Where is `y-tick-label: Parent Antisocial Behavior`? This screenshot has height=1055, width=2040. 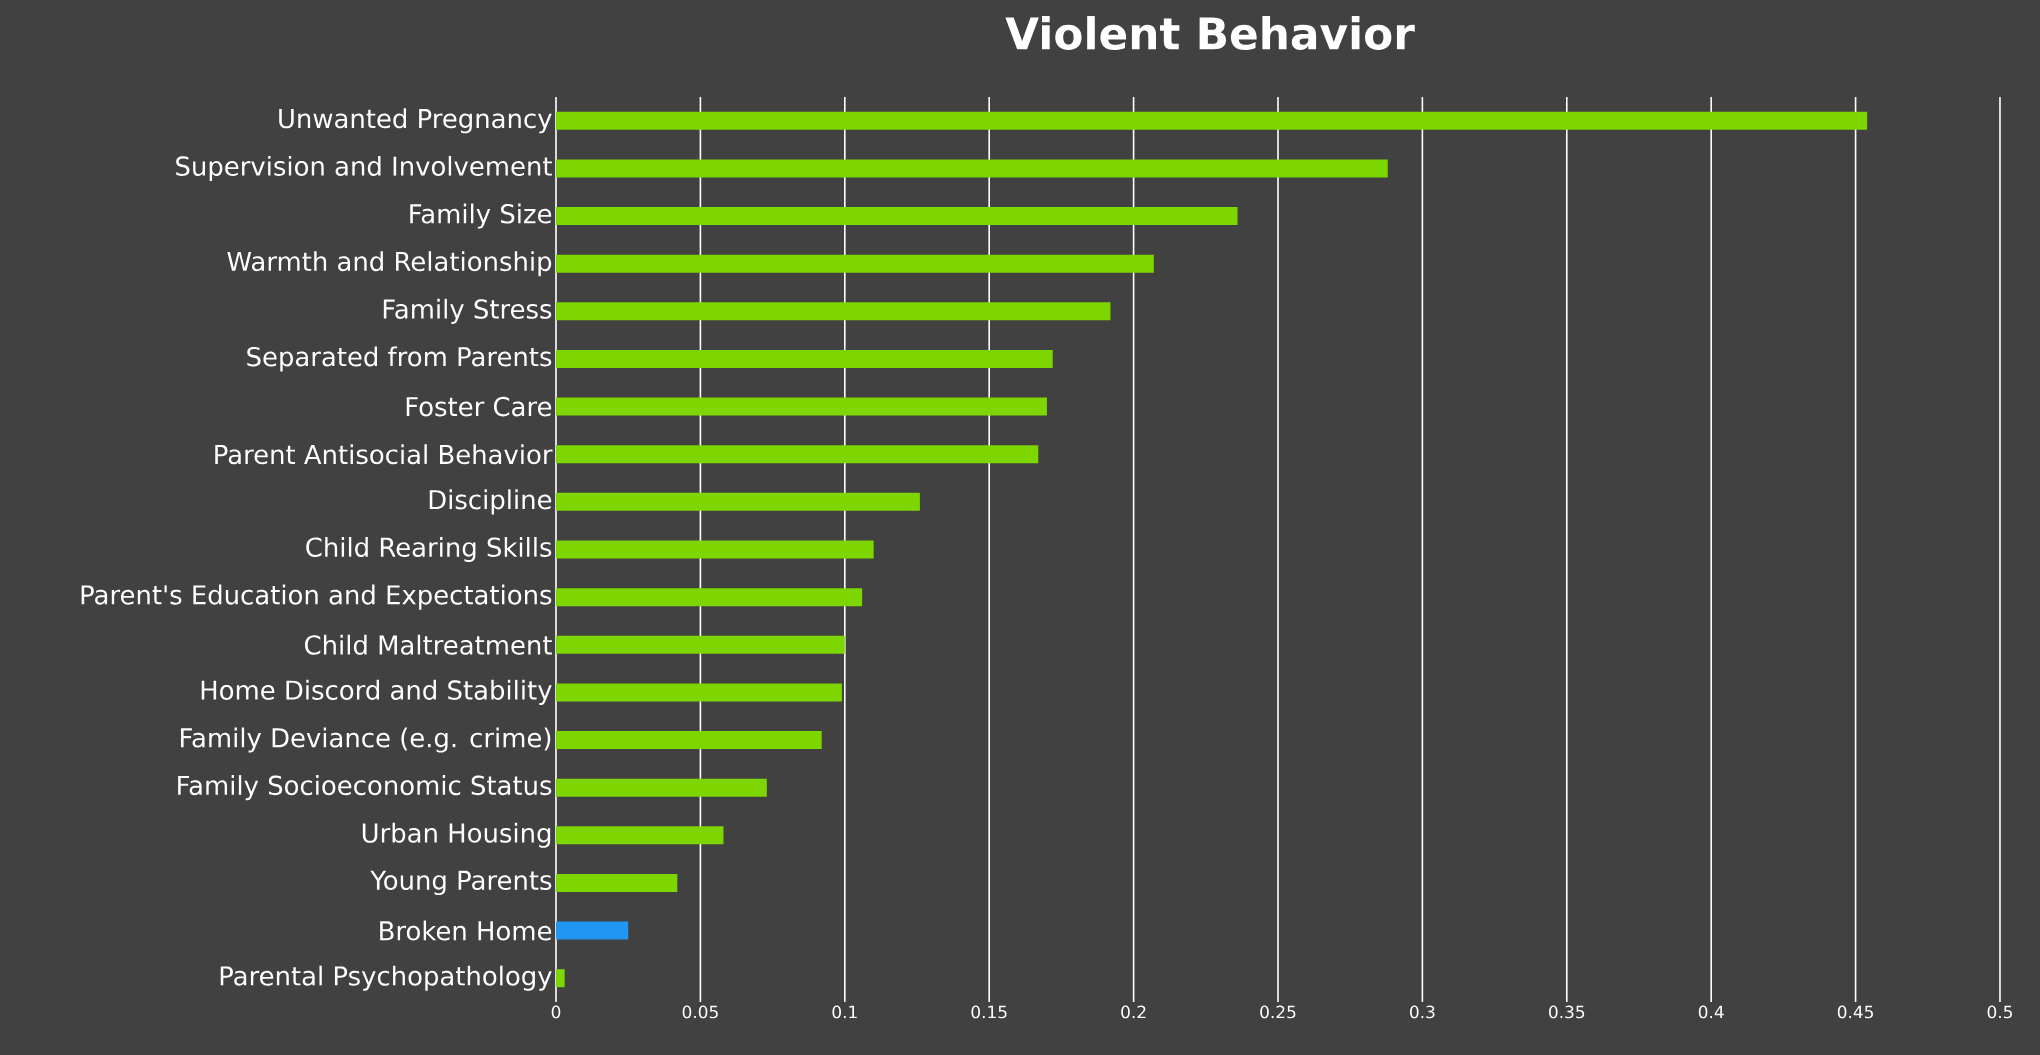
y-tick-label: Parent Antisocial Behavior is located at coordinates (384, 454).